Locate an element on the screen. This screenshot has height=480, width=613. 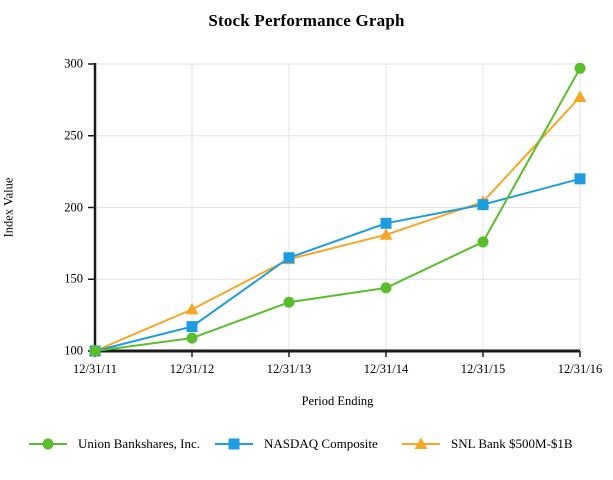
legend-item: Union Bankshares, Inc. is located at coordinates (114, 444).